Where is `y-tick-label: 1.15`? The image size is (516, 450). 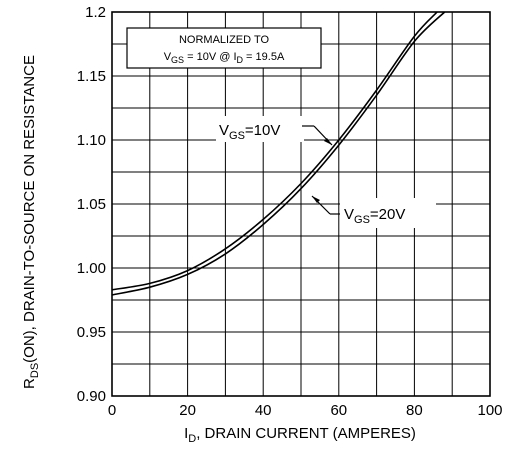 y-tick-label: 1.15 is located at coordinates (91, 76).